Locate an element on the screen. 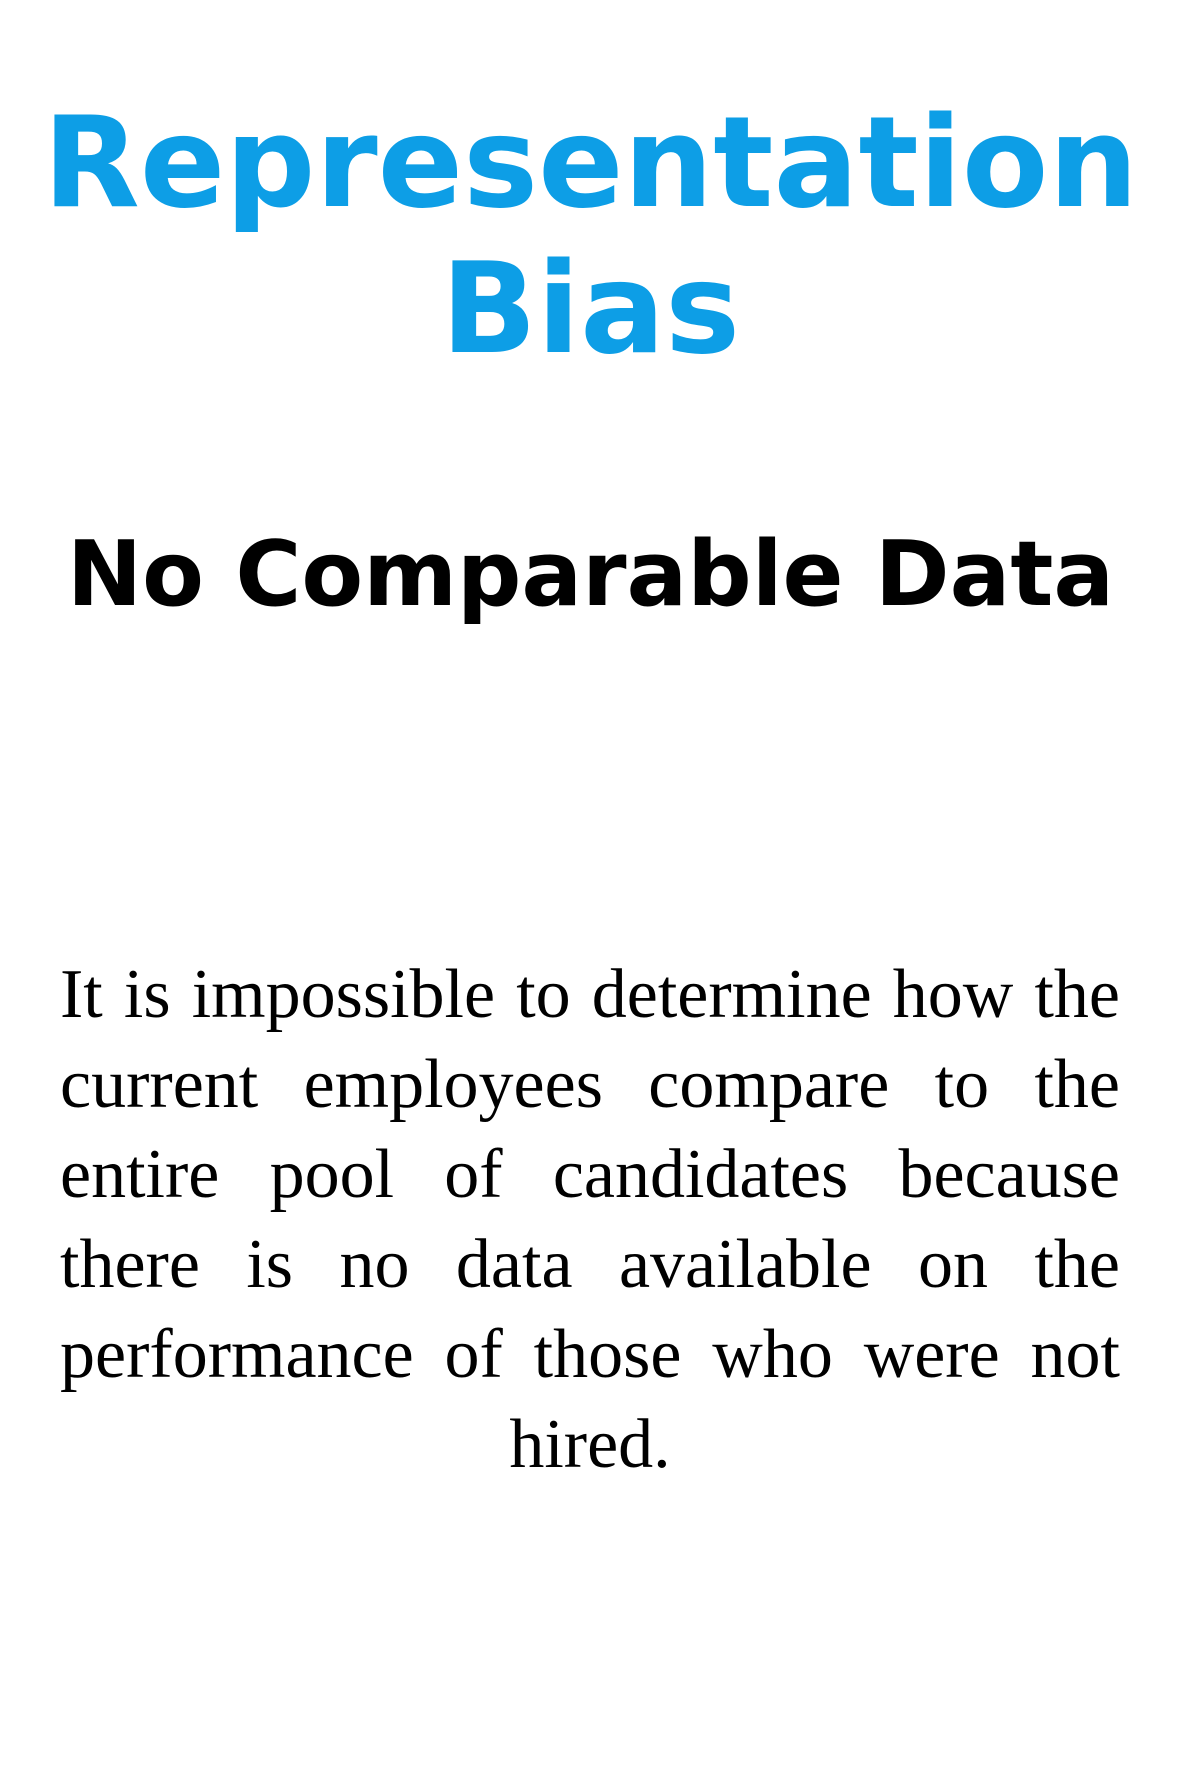 The height and width of the screenshot is (1772, 1181). card-title-line-2: Bias is located at coordinates (590, 308).